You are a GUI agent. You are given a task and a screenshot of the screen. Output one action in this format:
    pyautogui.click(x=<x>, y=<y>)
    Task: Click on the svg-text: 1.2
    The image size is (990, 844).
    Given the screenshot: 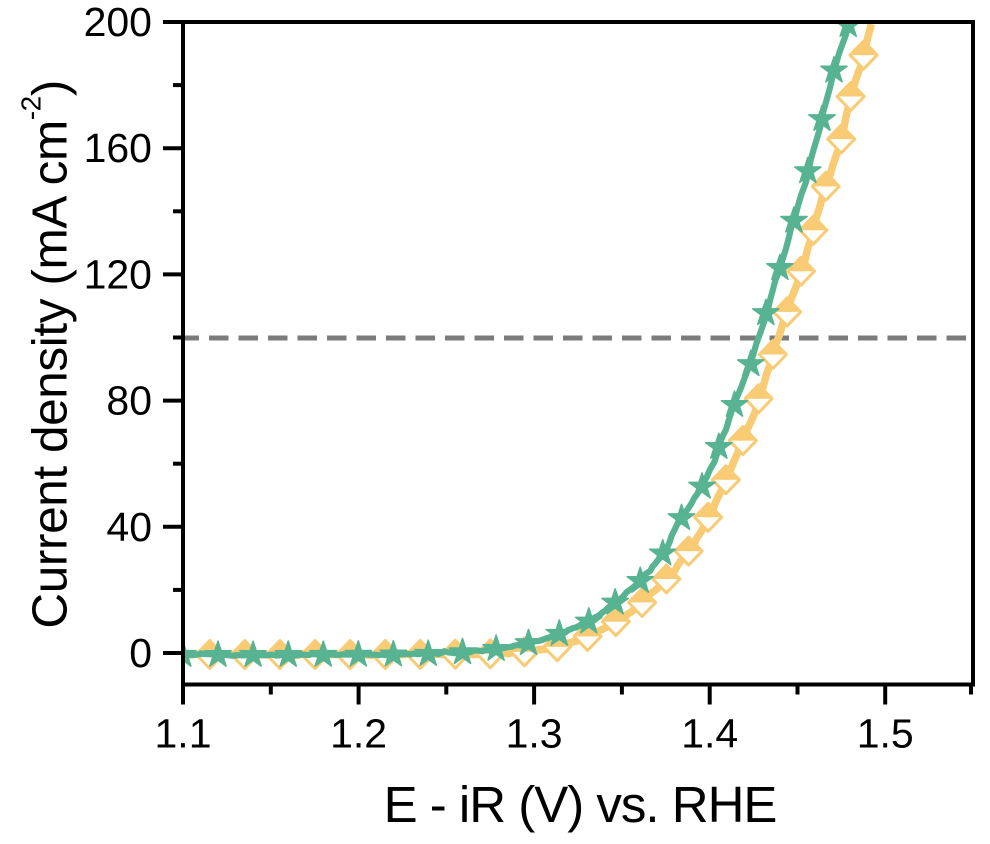 What is the action you would take?
    pyautogui.click(x=358, y=734)
    